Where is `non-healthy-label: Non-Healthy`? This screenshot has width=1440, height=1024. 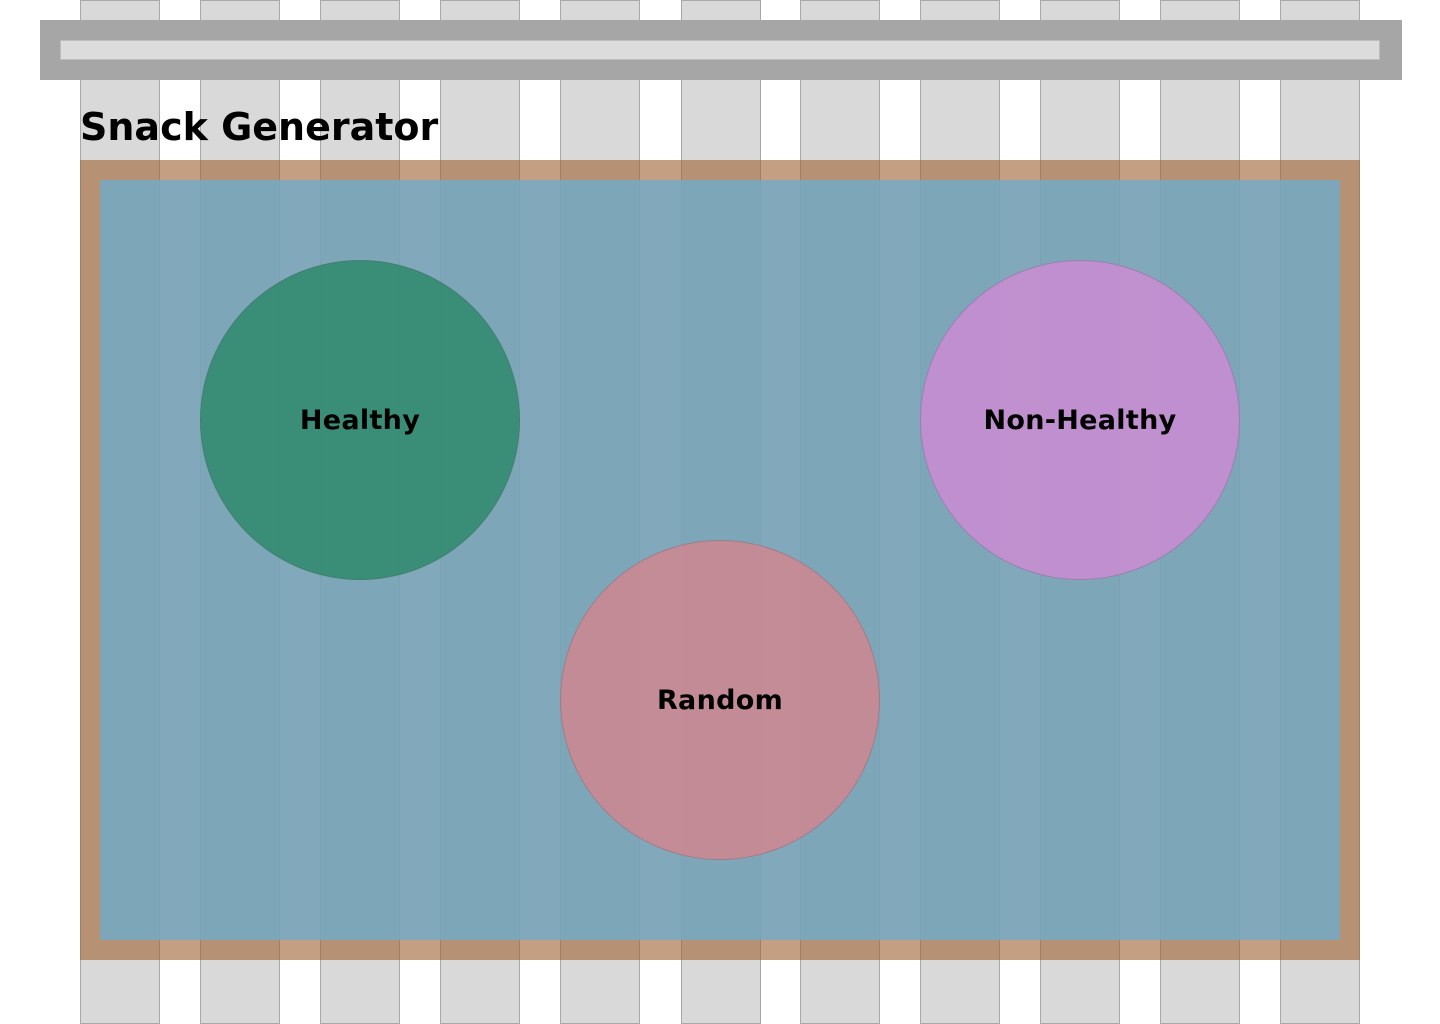 non-healthy-label: Non-Healthy is located at coordinates (1080, 420).